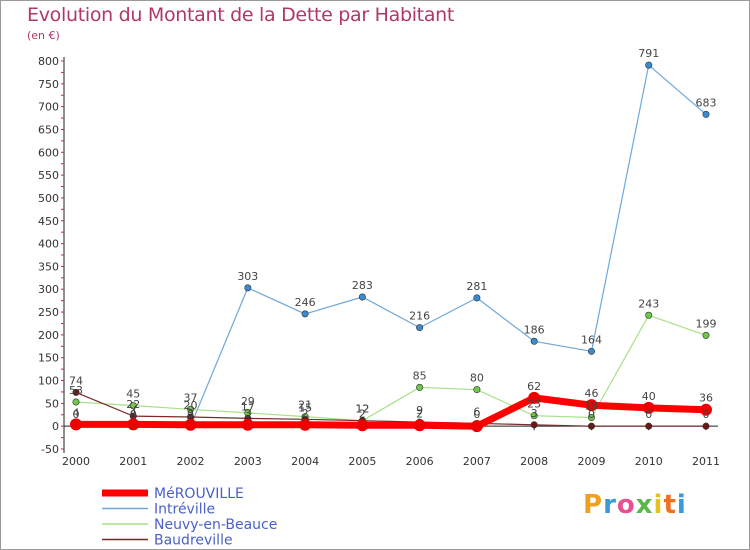 The image size is (750, 550). Describe the element at coordinates (305, 461) in the screenshot. I see `x-tick-label: 2004` at that location.